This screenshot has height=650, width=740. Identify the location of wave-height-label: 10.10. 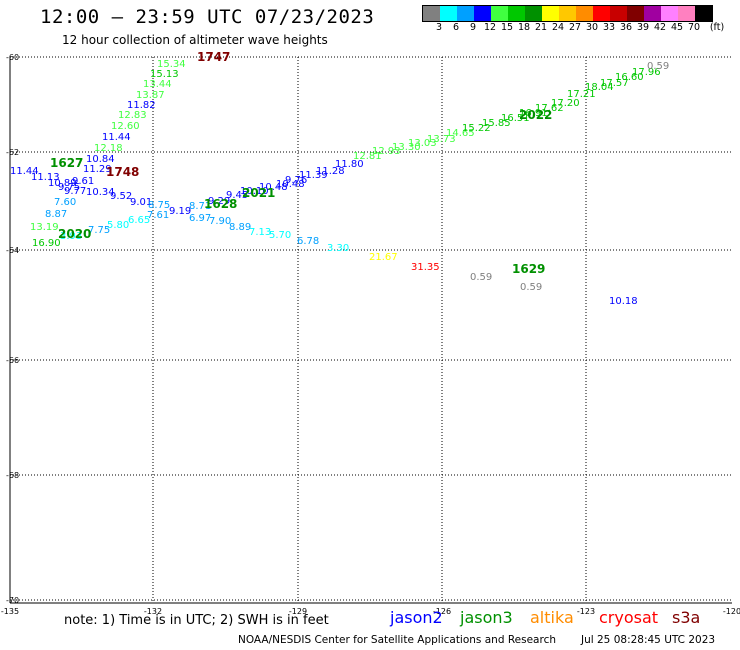
(254, 191).